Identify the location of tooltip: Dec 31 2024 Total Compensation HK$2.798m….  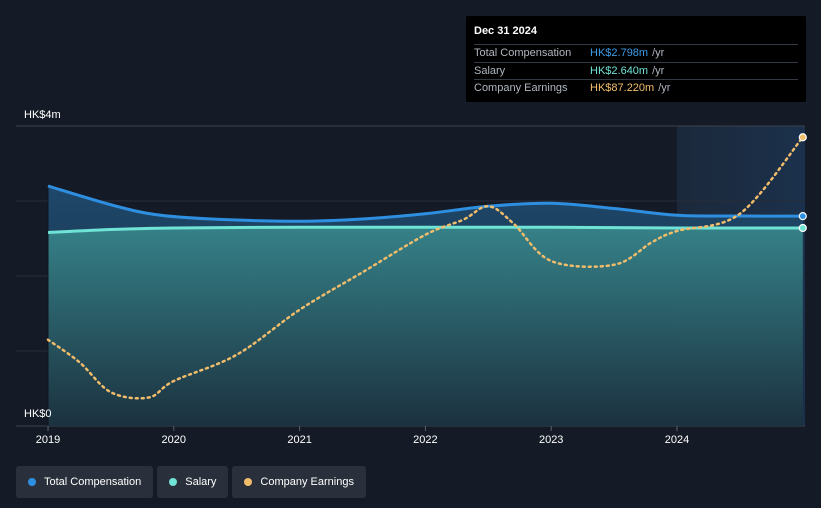
(636, 59).